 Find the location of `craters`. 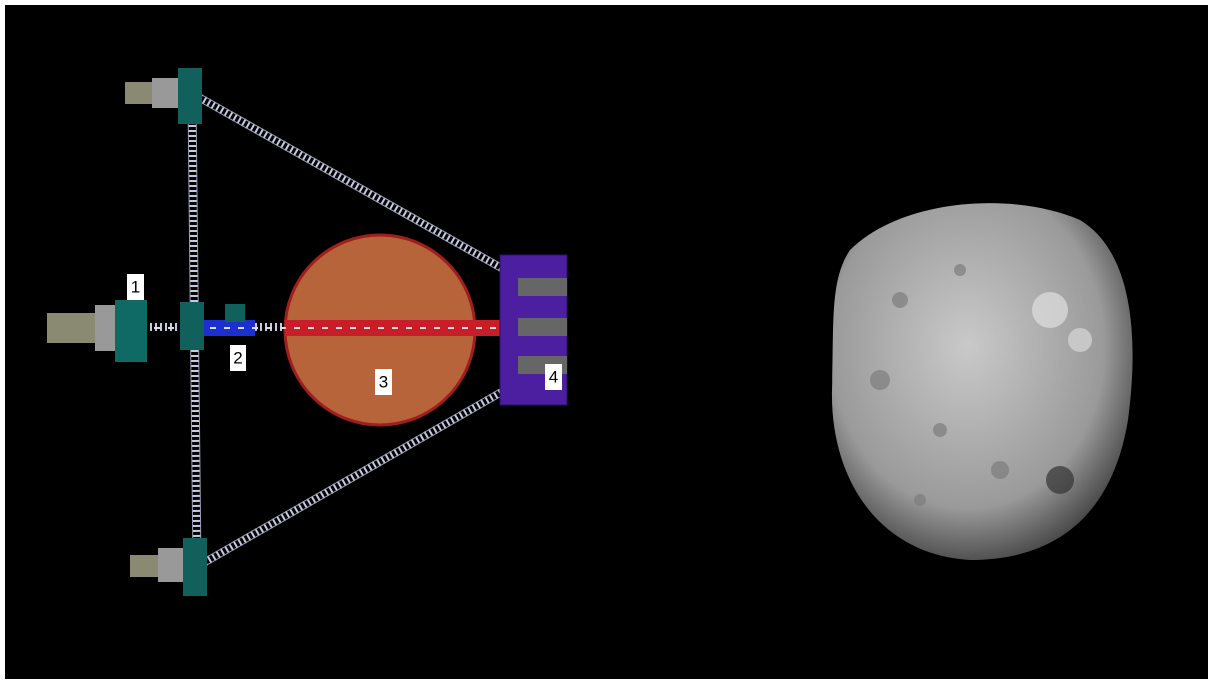

craters is located at coordinates (981, 385).